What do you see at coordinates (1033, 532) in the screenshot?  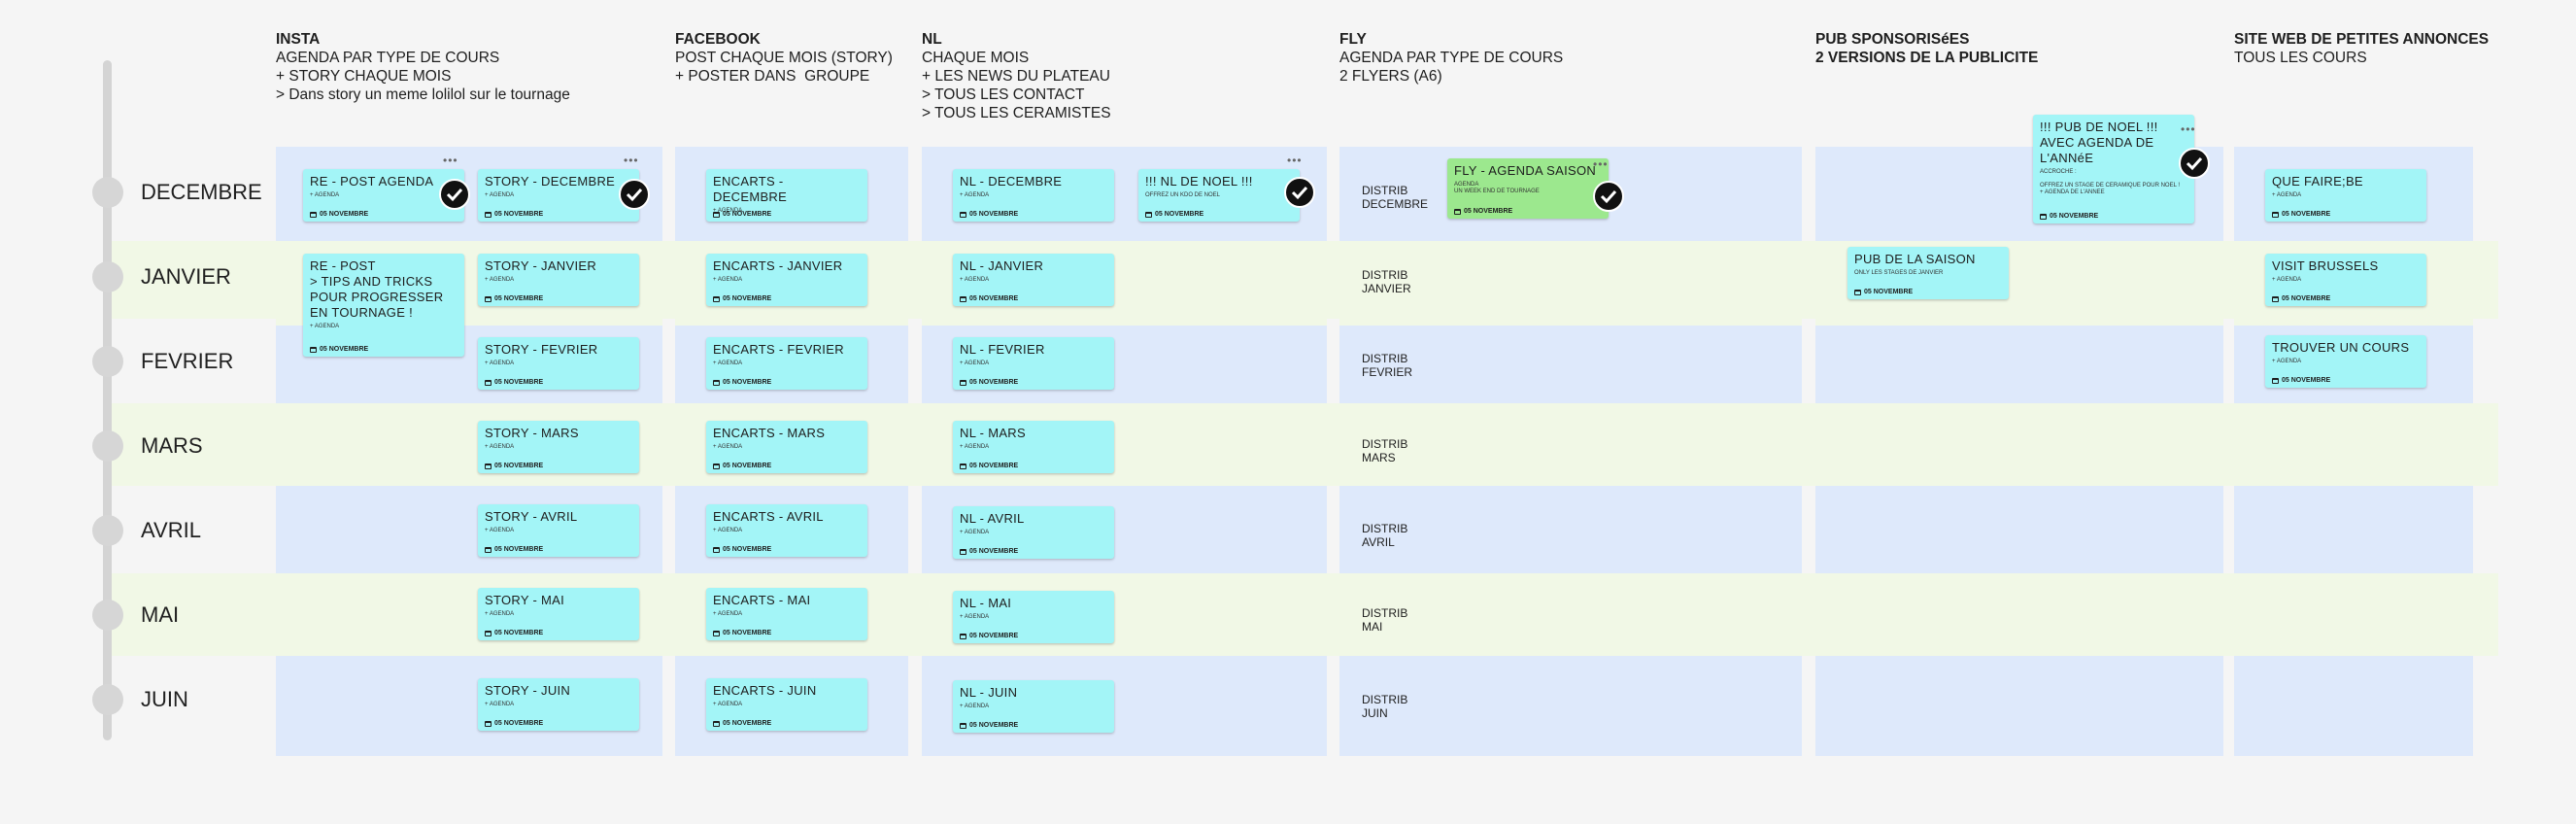 I see `sticky-note-card: NL - AVRIL + AGENDA 05 NOVEMBRE` at bounding box center [1033, 532].